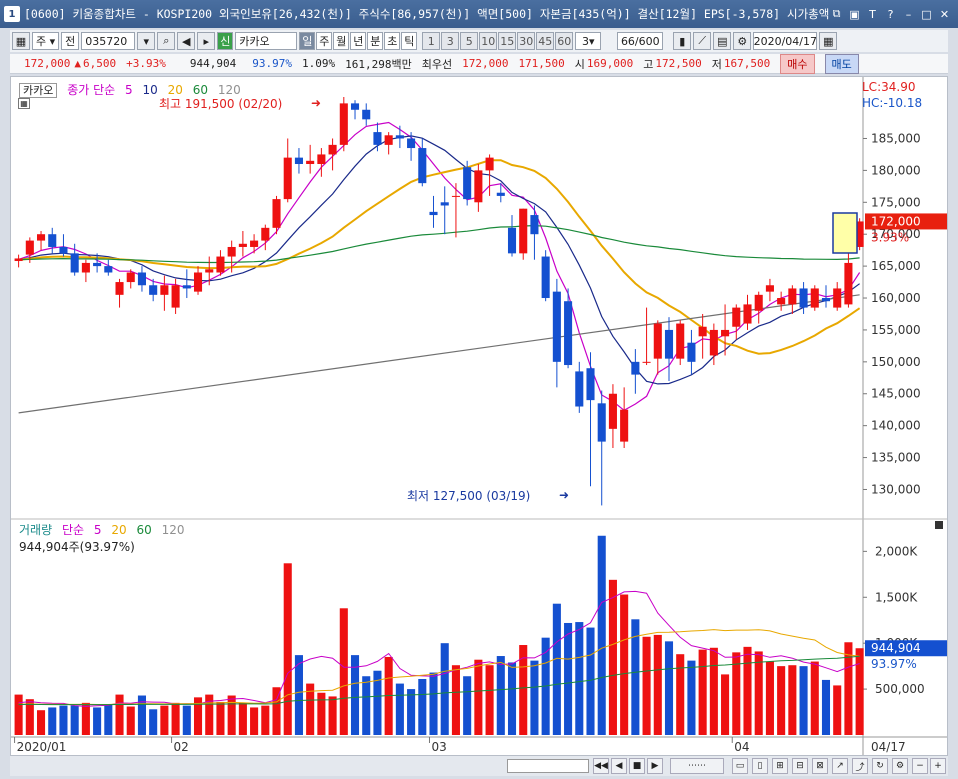 Image resolution: width=958 pixels, height=779 pixels. Describe the element at coordinates (697, 766) in the screenshot. I see `zoom-slider: ⋯⋯` at that location.